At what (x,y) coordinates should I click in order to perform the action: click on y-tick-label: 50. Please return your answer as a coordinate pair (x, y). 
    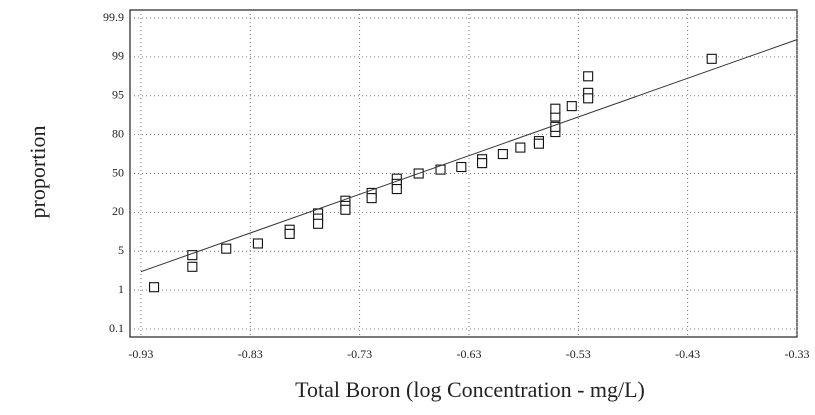
    Looking at the image, I should click on (118, 172).